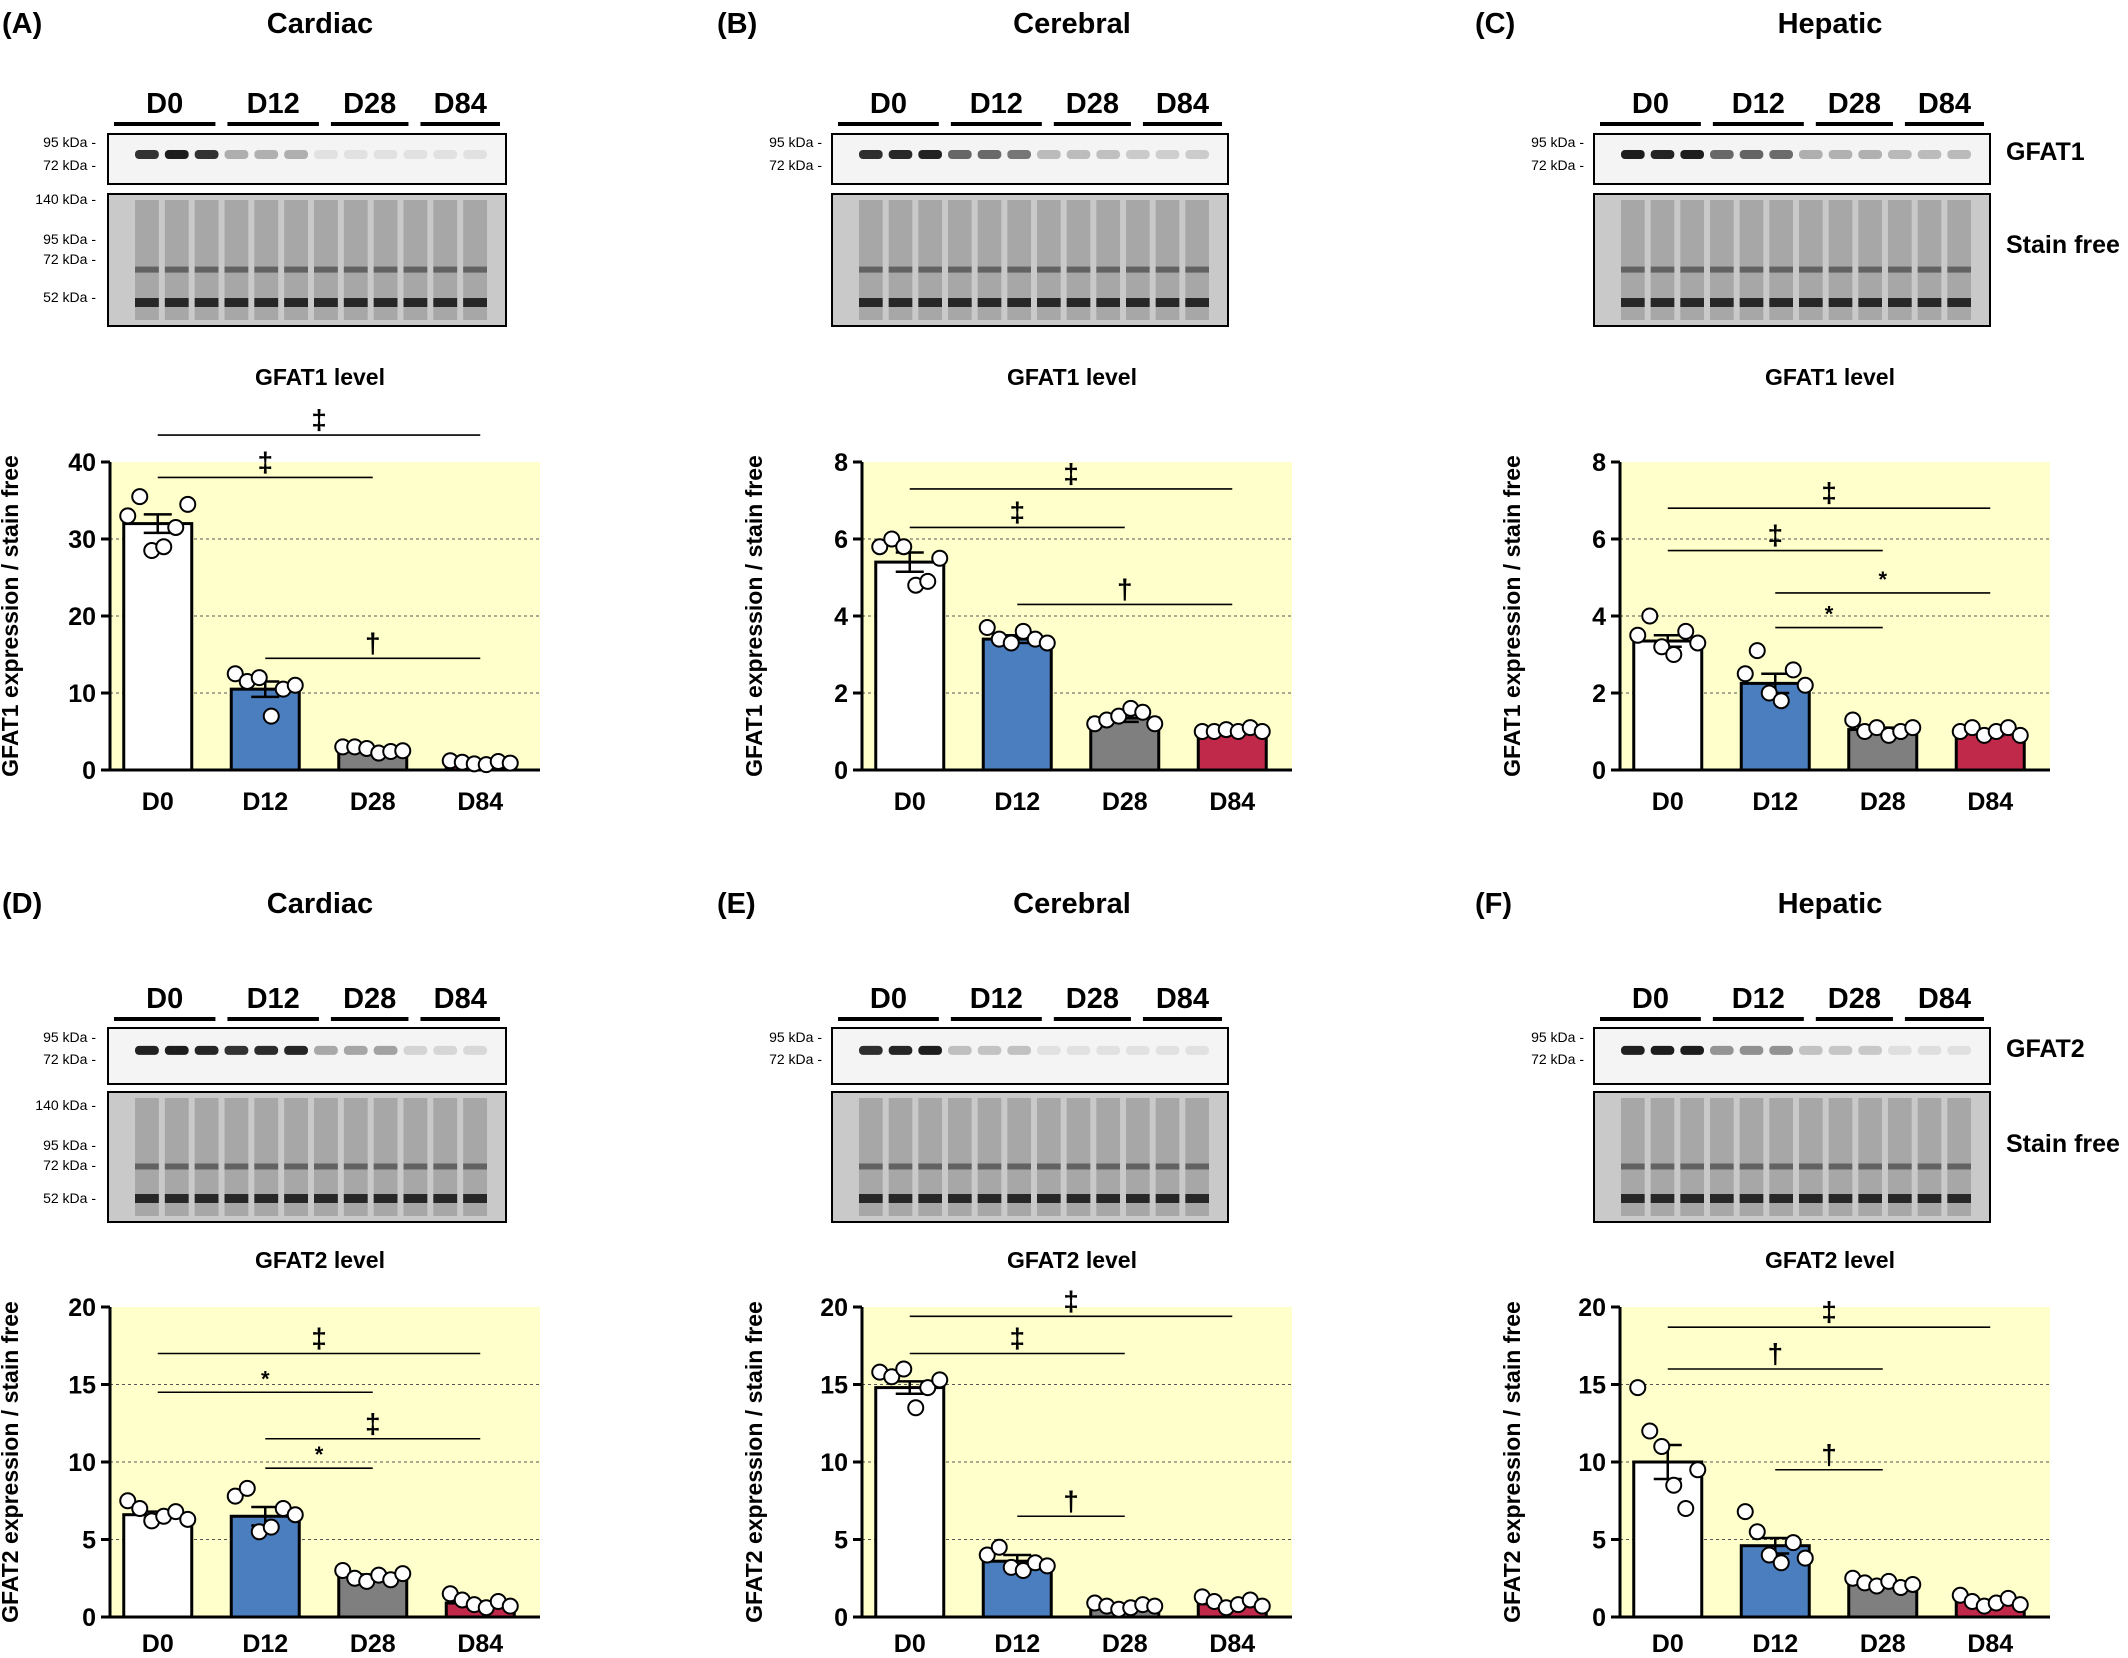  What do you see at coordinates (265, 729) in the screenshot?
I see `bar-d12` at bounding box center [265, 729].